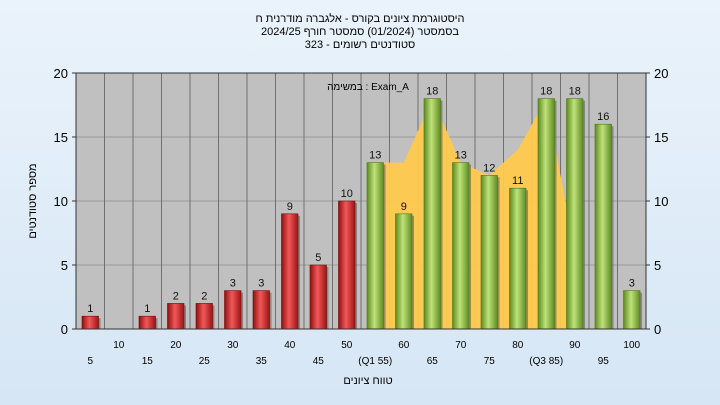  I want to click on x-tick-label: 30, so click(233, 345).